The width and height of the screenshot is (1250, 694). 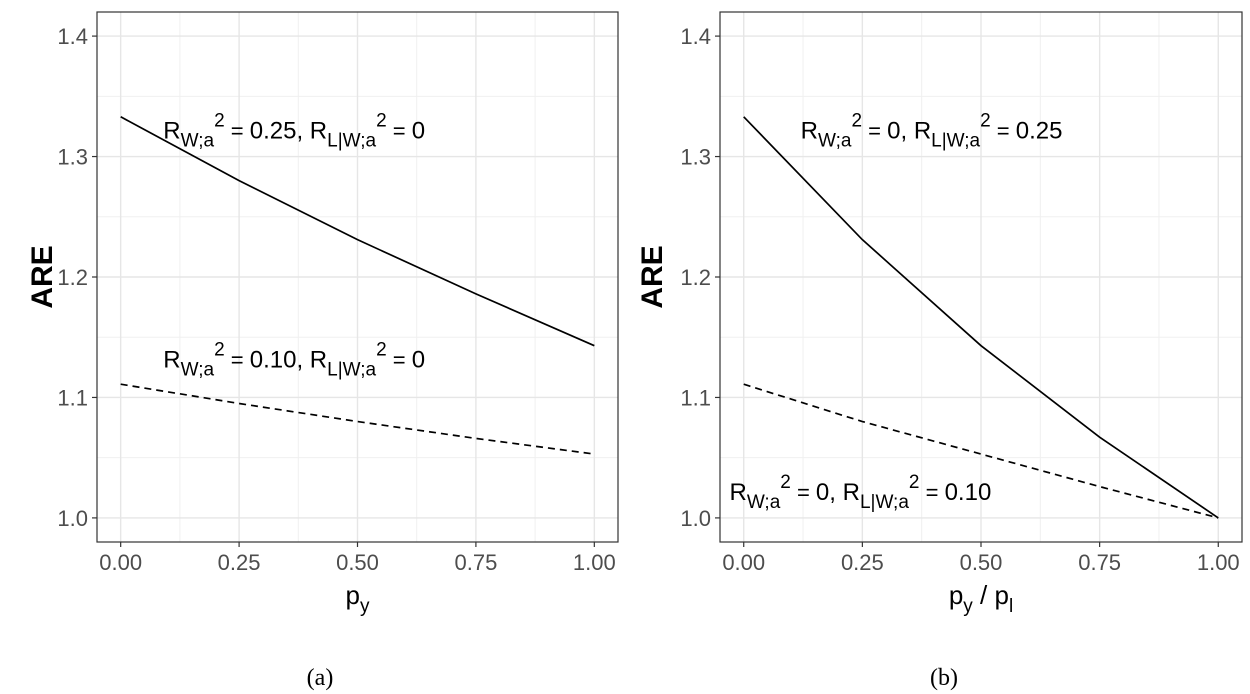 I want to click on x-title-sub2: l, so click(x=1011, y=606).